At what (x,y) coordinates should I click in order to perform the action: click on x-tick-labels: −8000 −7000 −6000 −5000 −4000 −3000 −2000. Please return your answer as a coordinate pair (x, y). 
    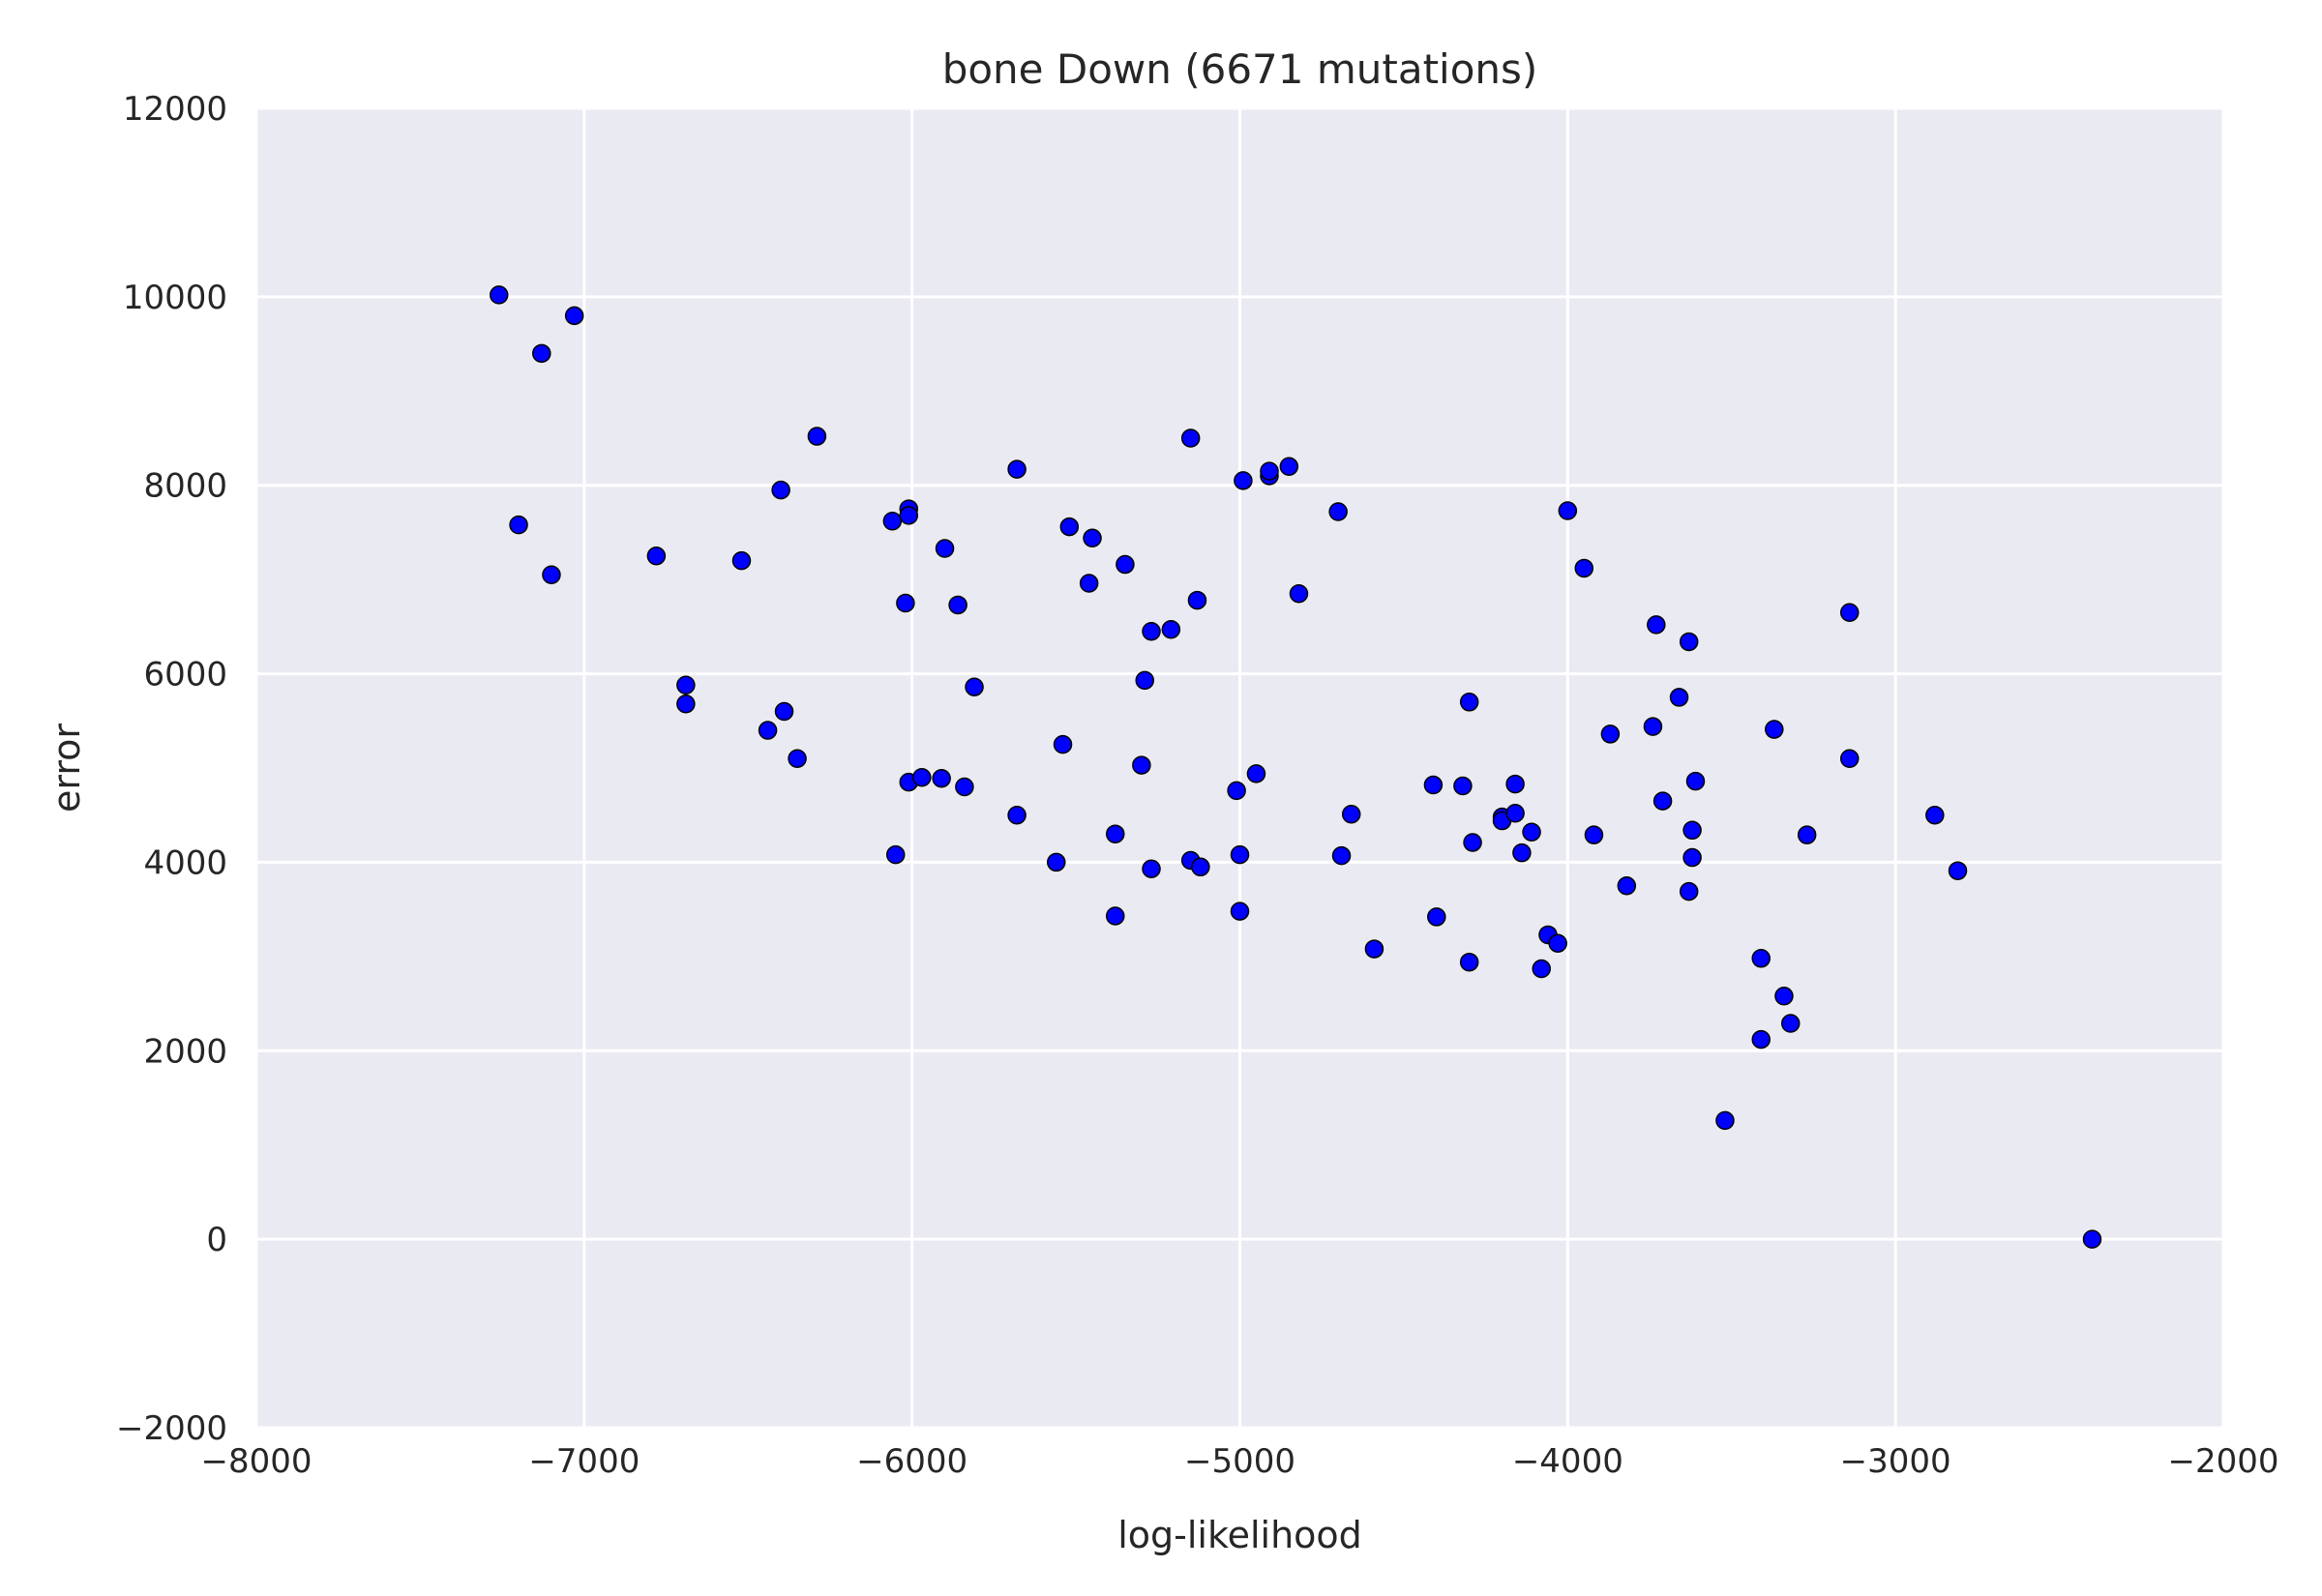
    Looking at the image, I should click on (1239, 1461).